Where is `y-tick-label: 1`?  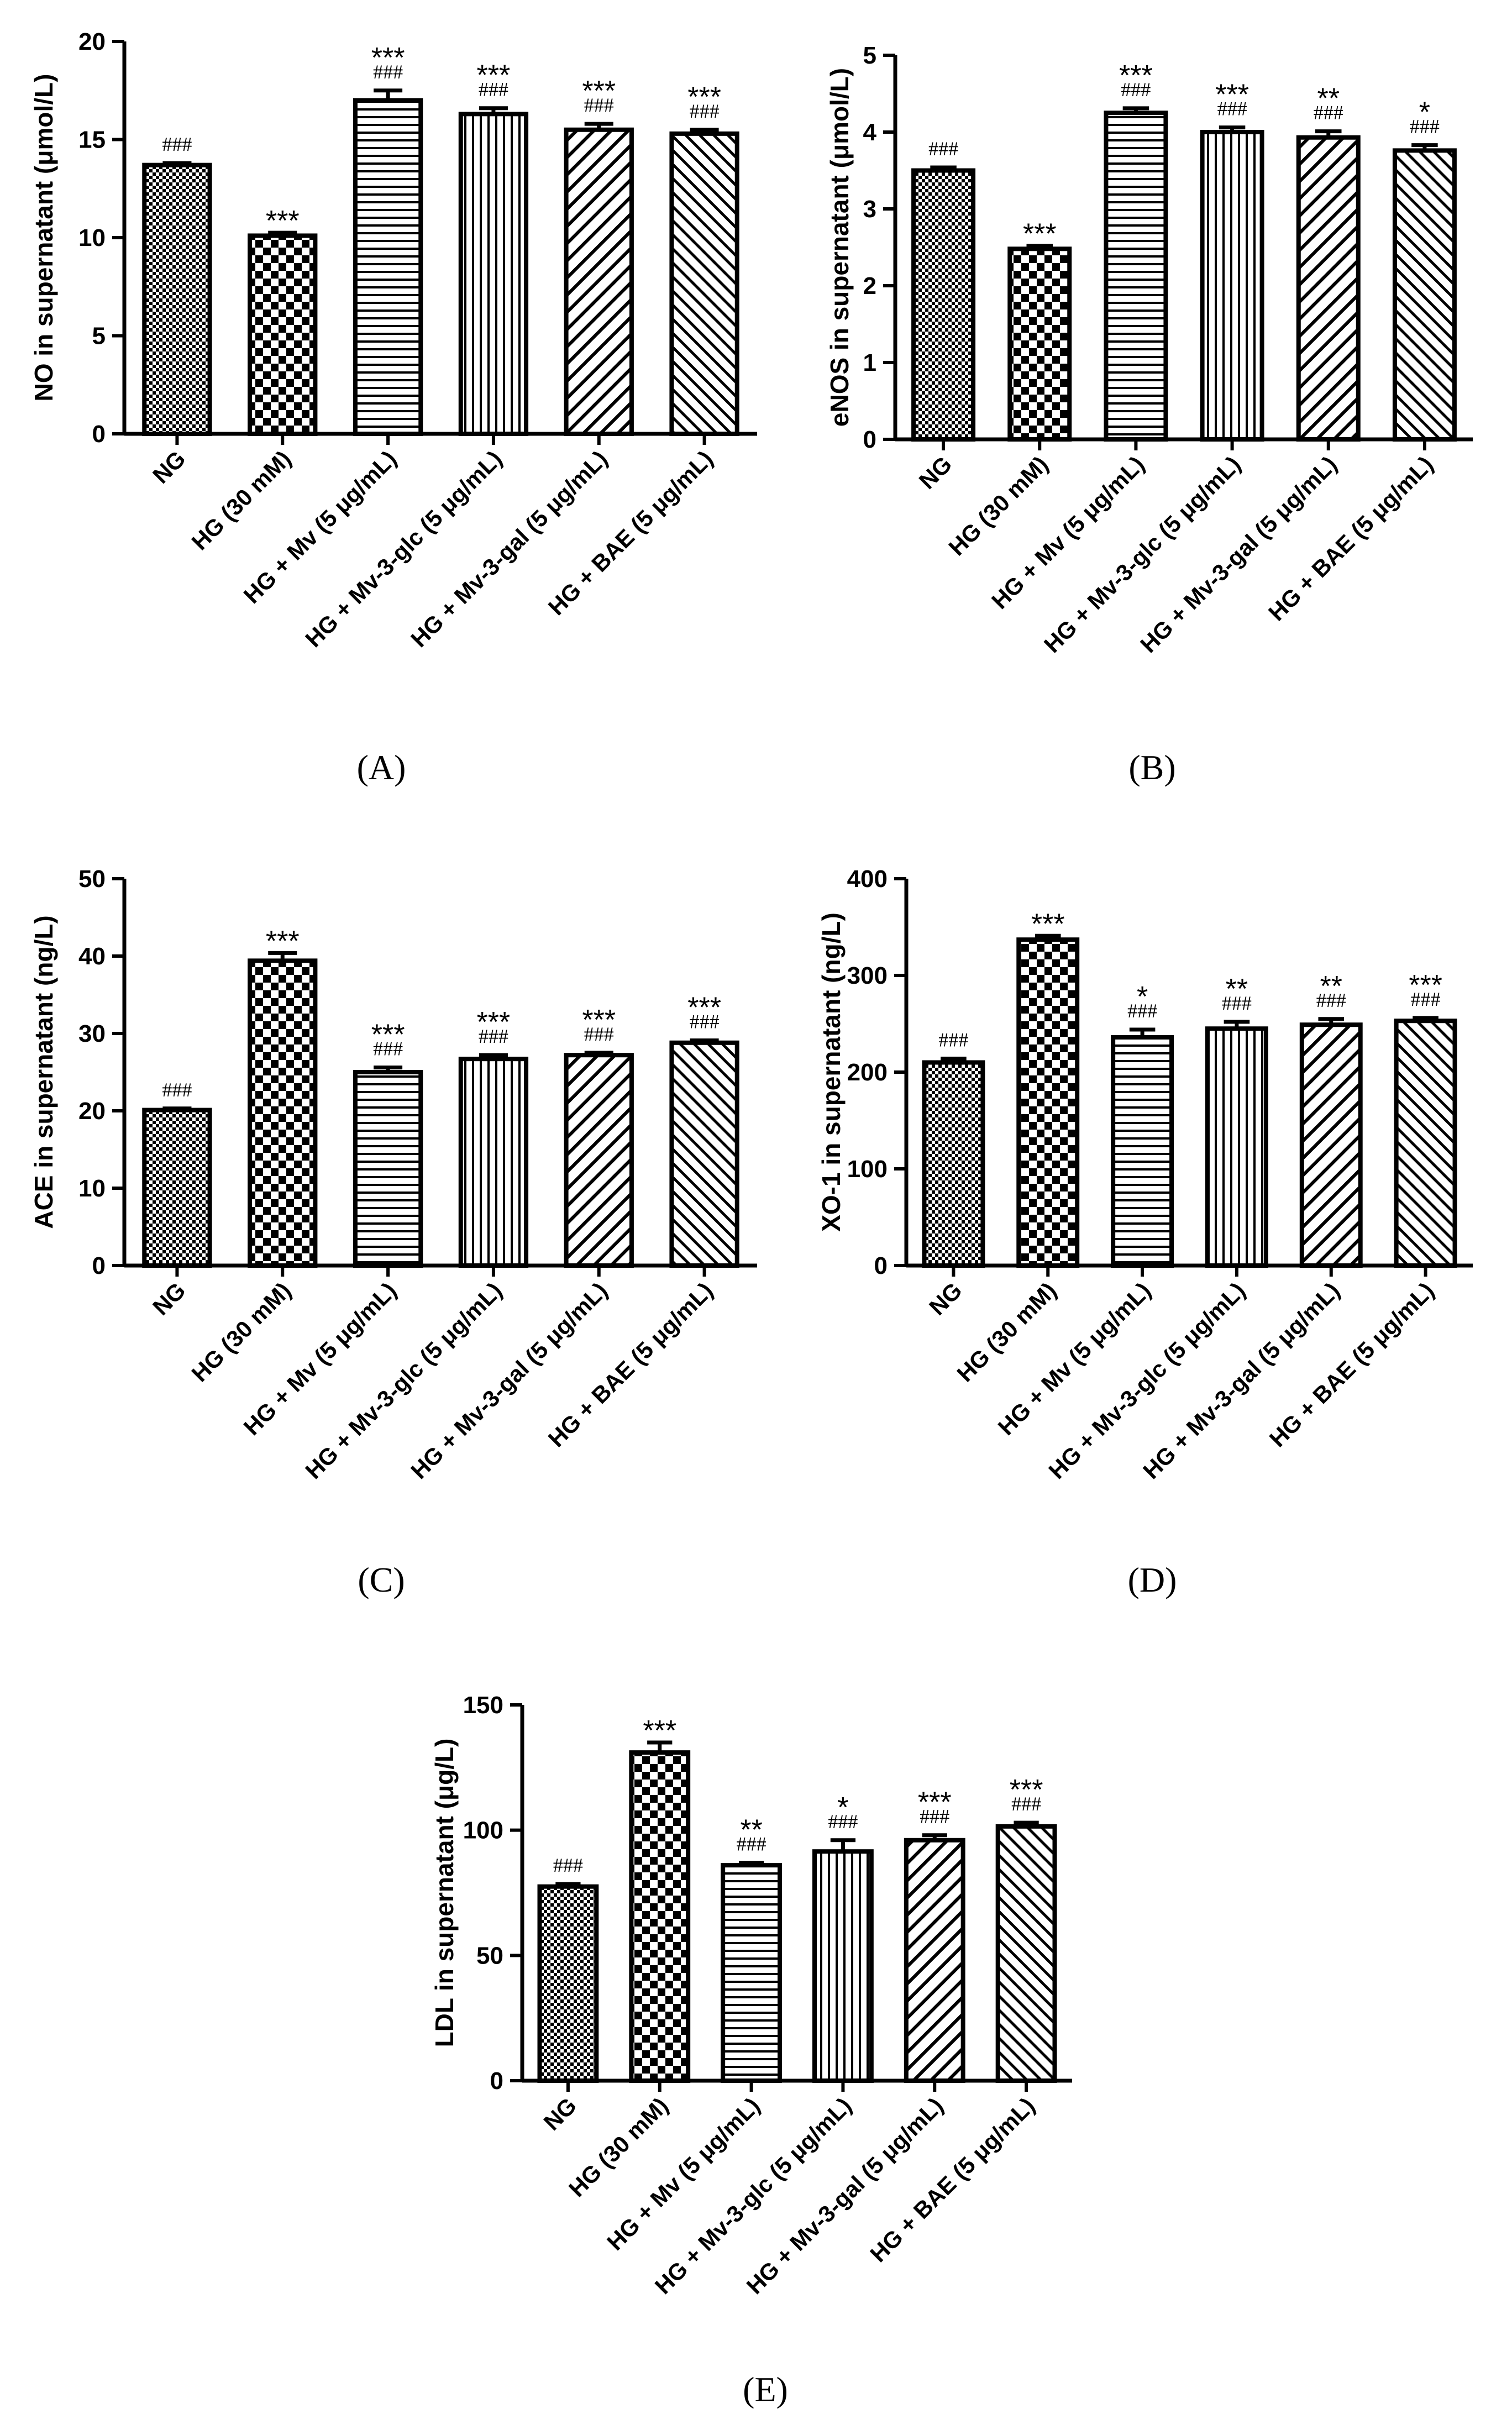 y-tick-label: 1 is located at coordinates (869, 362).